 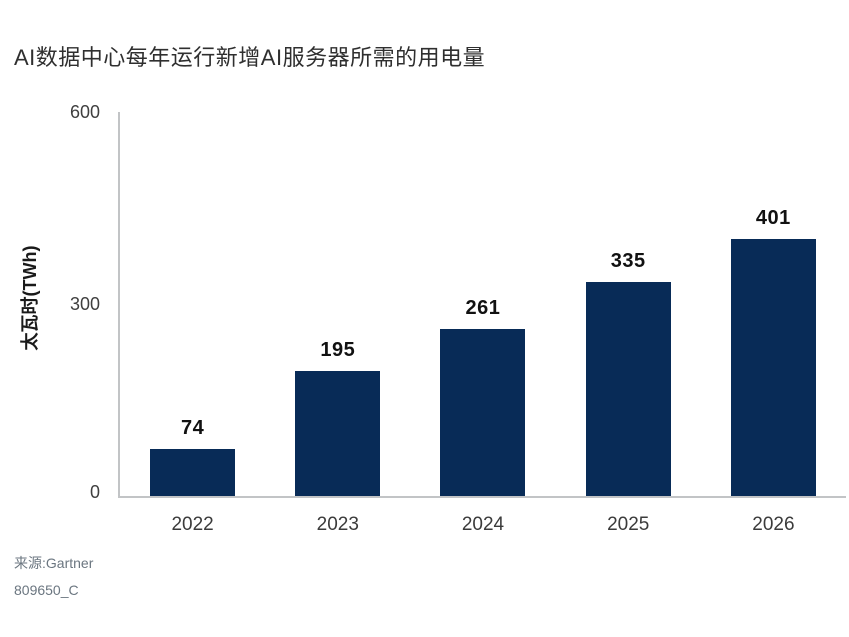 I want to click on source-note: 来源:Gartner 809650_C, so click(x=53, y=580).